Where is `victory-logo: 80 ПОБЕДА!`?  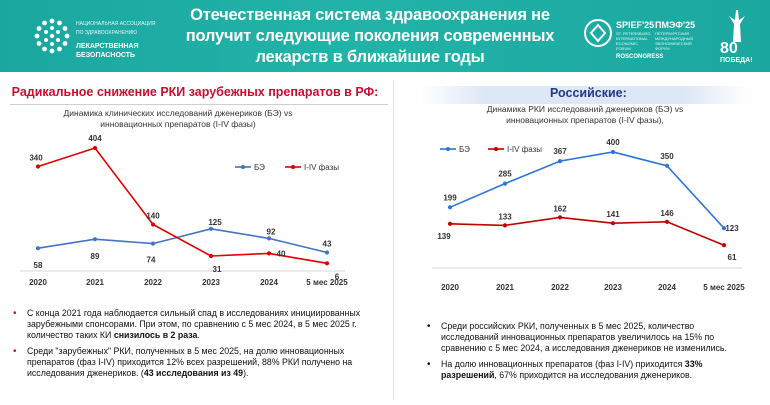
victory-logo: 80 ПОБЕДА! is located at coordinates (737, 38).